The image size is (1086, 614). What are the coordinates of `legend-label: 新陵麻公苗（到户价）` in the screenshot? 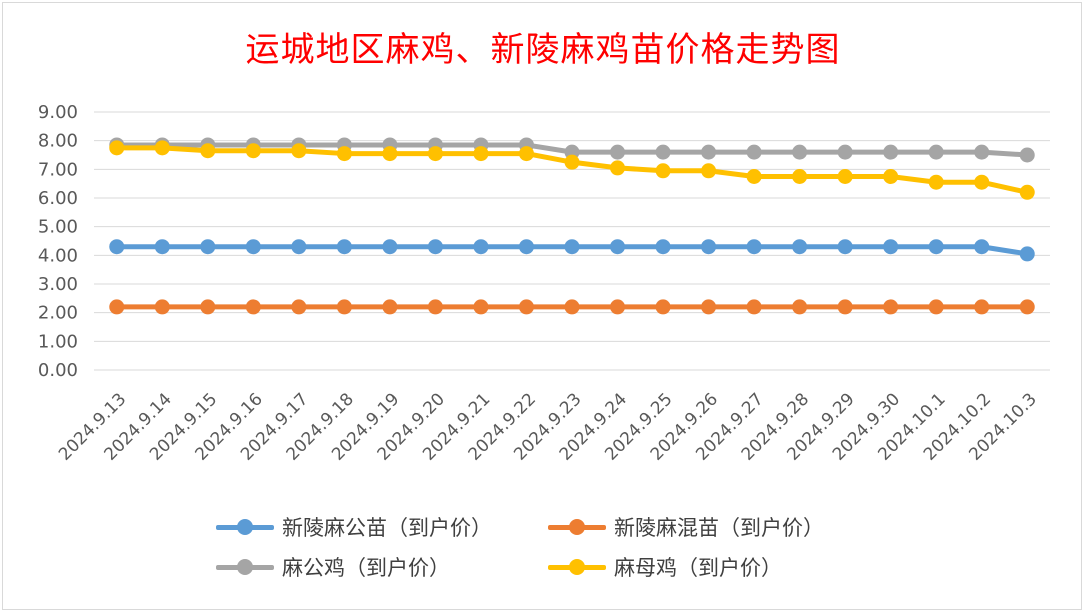 It's located at (387, 528).